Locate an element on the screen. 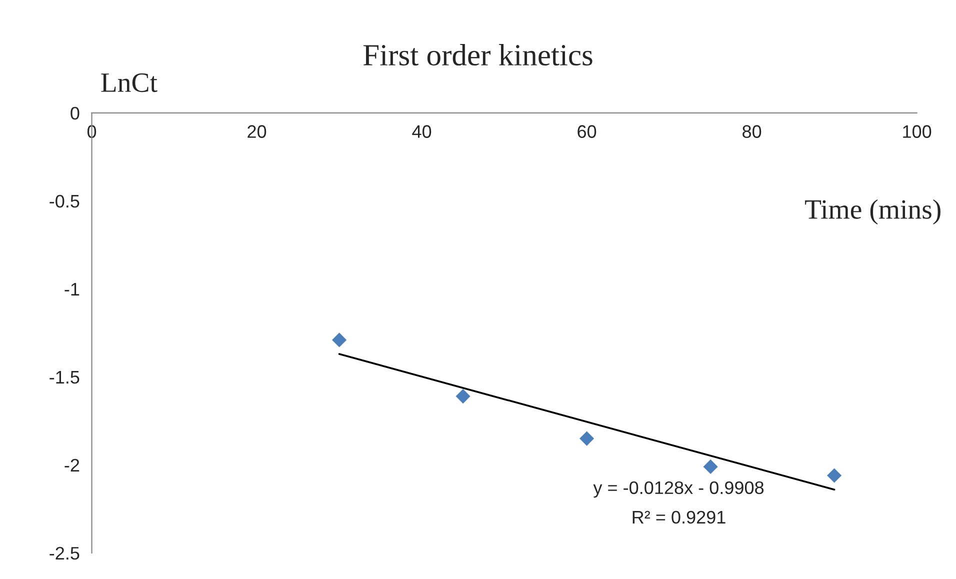 The height and width of the screenshot is (579, 956). annotation: y = -0.0128x - 0.9908 is located at coordinates (678, 489).